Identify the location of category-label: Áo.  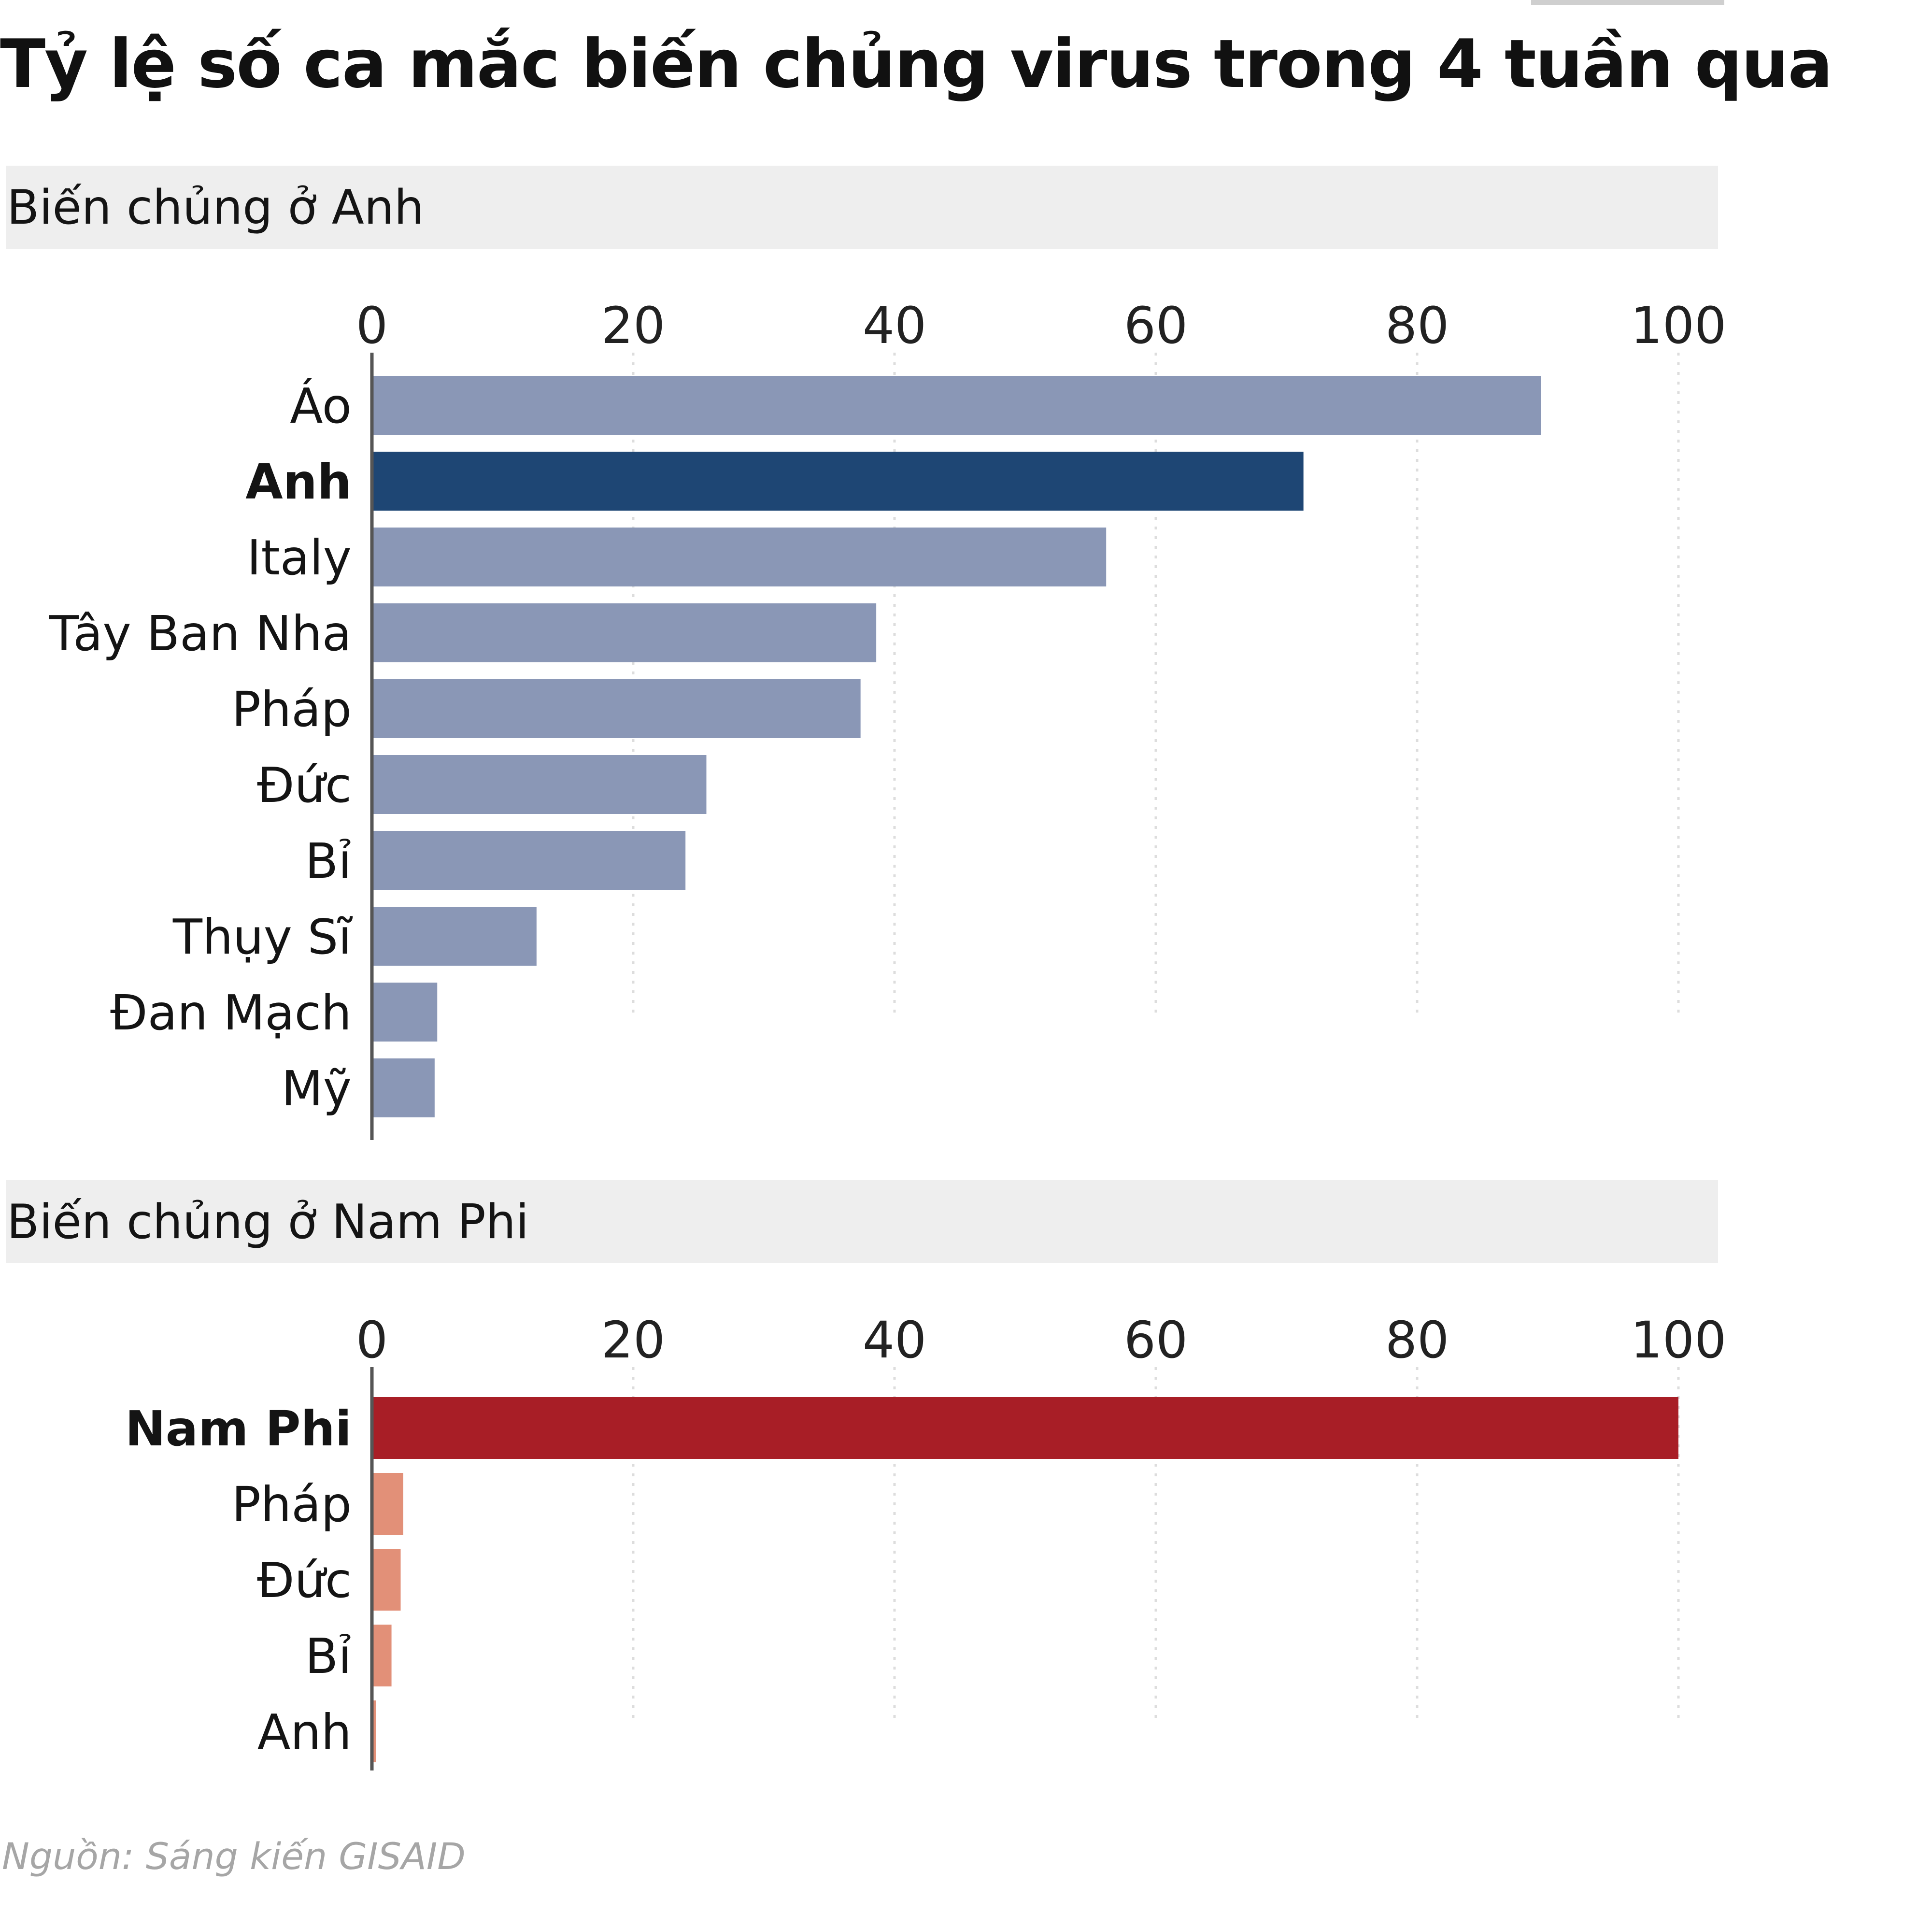
(321, 406).